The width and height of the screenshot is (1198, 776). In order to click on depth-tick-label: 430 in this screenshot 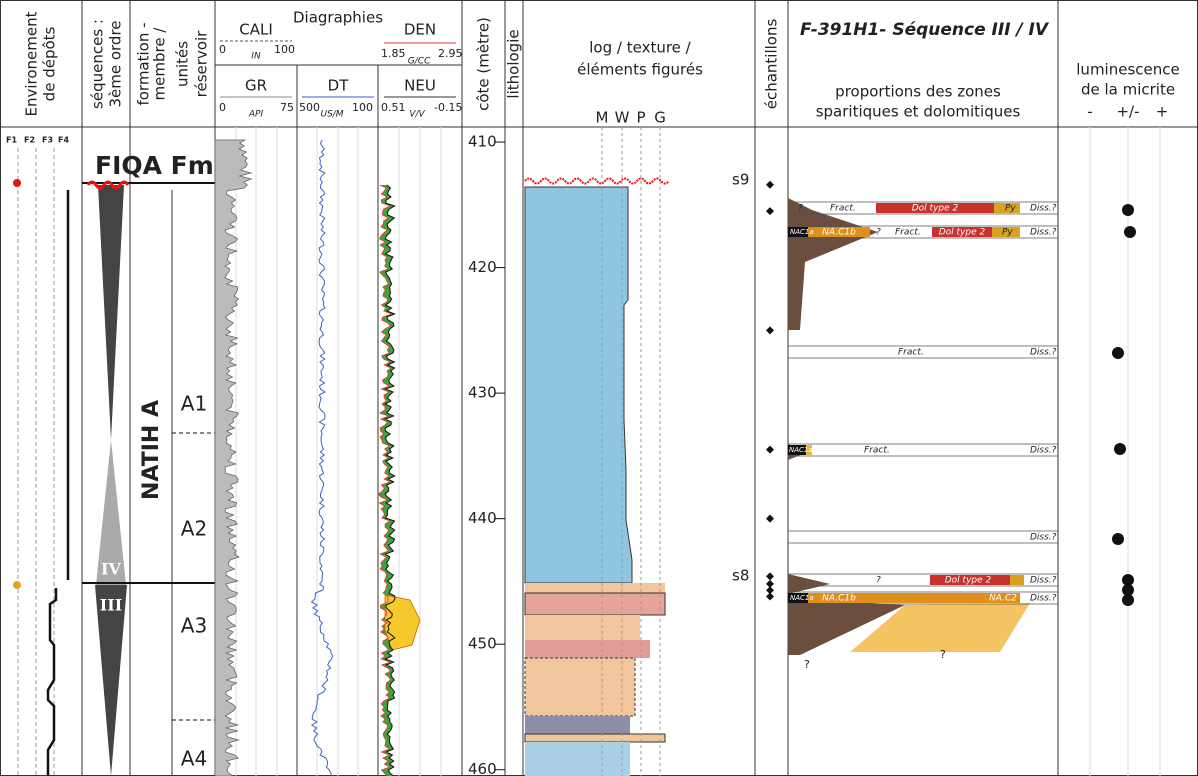, I will do `click(482, 393)`.